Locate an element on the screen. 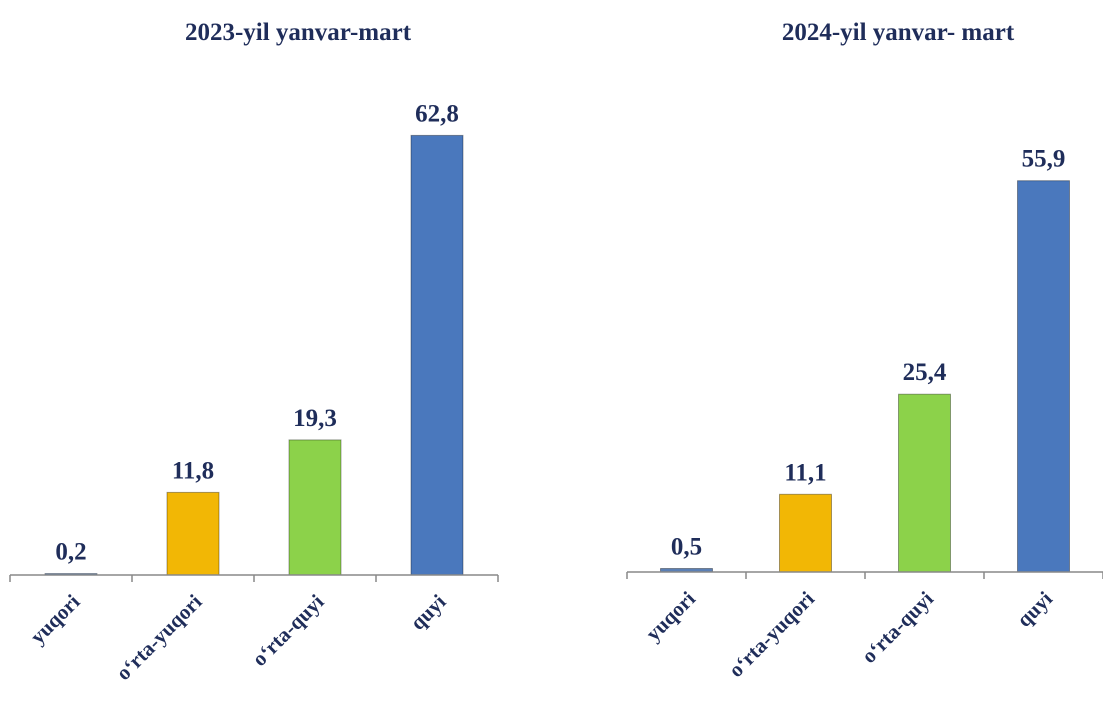  value-label: 25,4 is located at coordinates (925, 372).